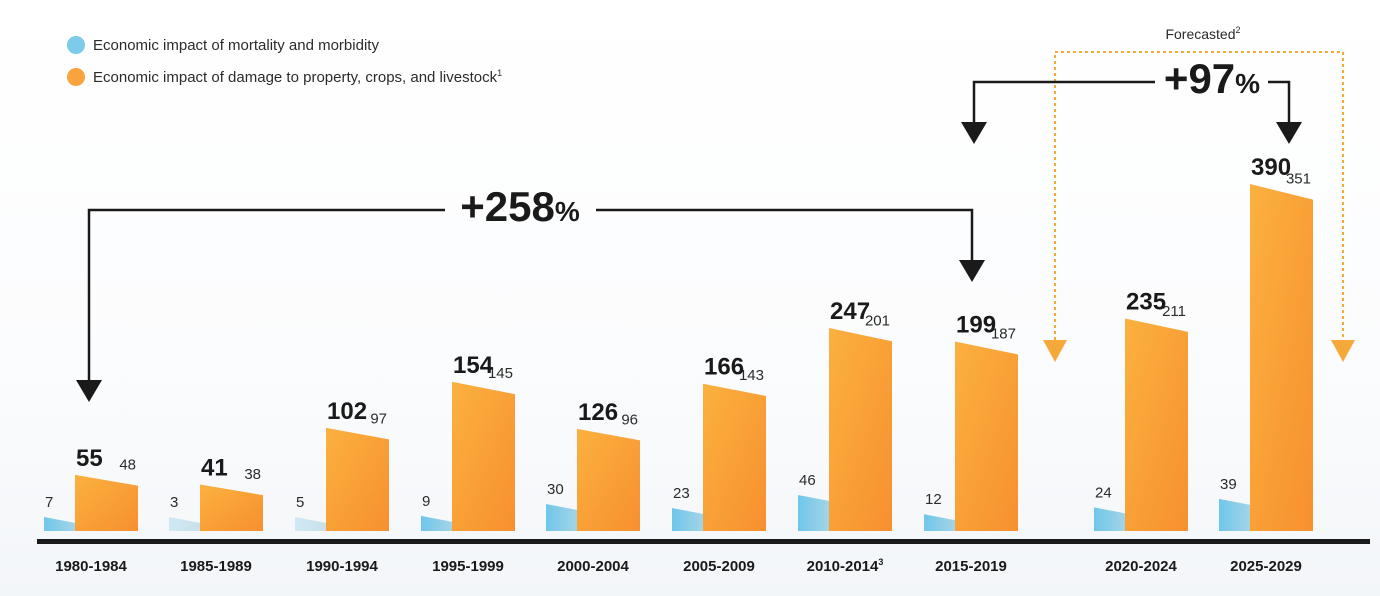 The width and height of the screenshot is (1380, 596). What do you see at coordinates (252, 474) in the screenshot?
I see `value-label-damage: 38` at bounding box center [252, 474].